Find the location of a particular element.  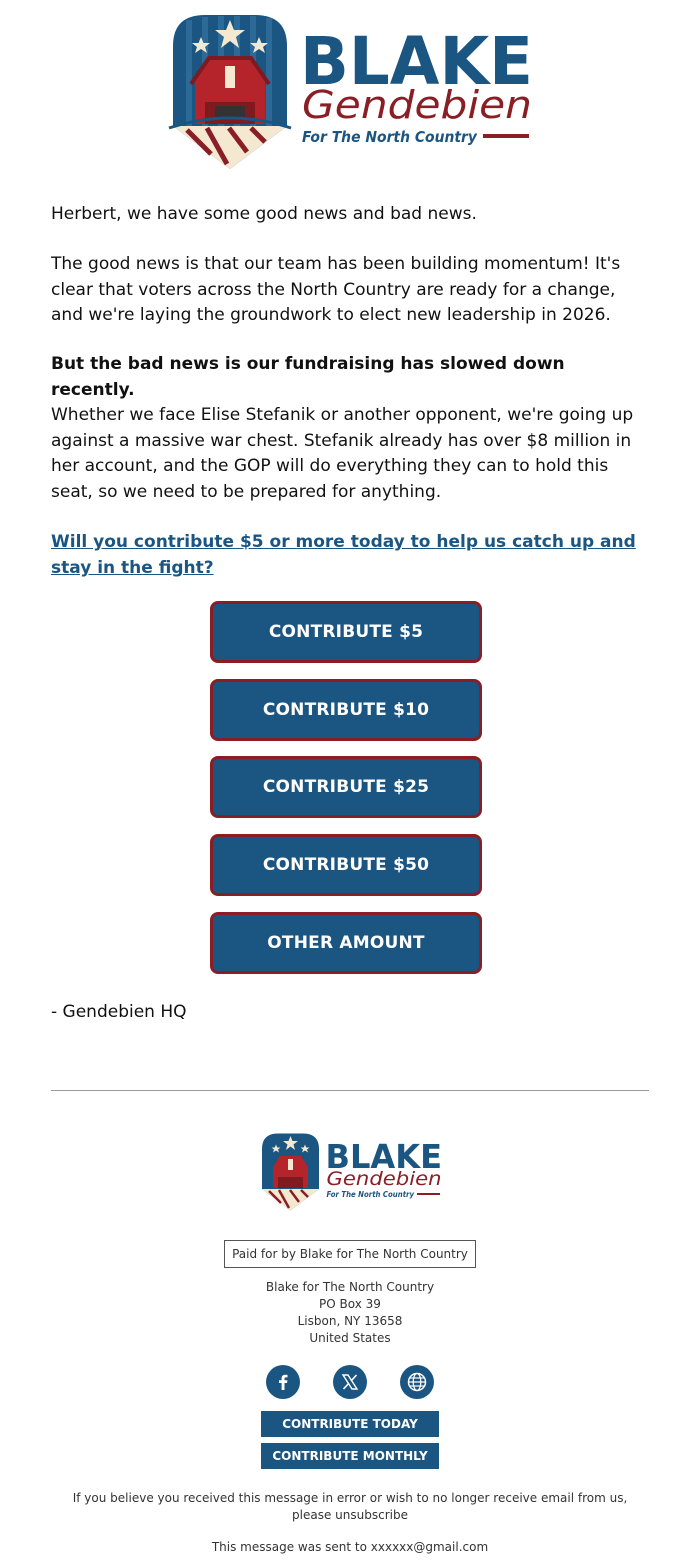

signoff-text: - Gendebien HQ is located at coordinates (119, 1012).